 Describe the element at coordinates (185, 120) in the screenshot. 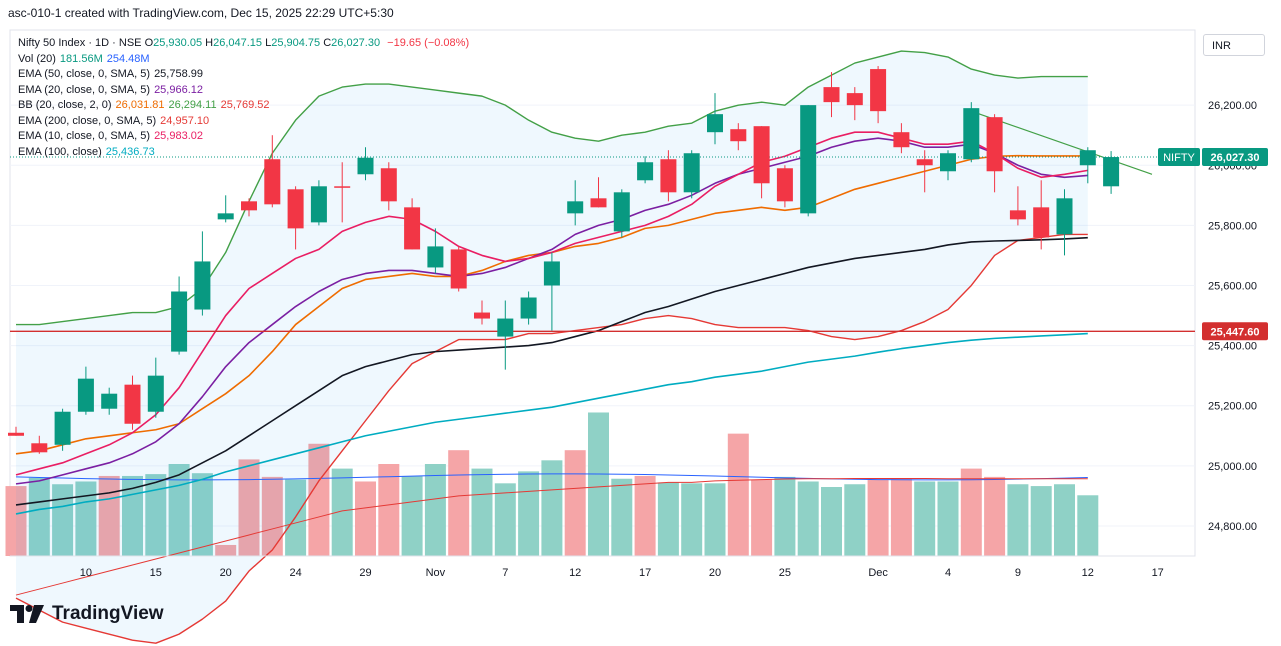

I see `legend-row-value: 24,957.10` at that location.